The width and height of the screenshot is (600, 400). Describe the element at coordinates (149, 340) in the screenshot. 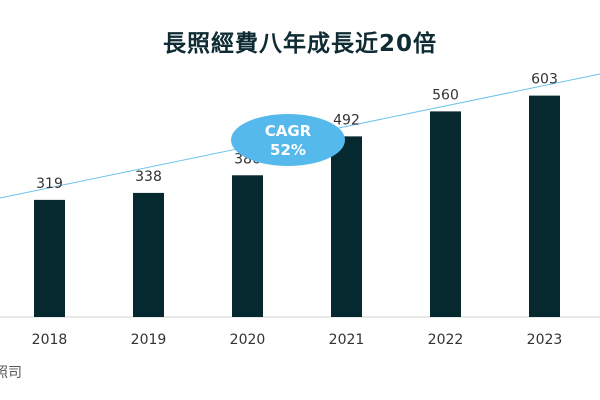

I see `x-tick-2019: 2019` at that location.